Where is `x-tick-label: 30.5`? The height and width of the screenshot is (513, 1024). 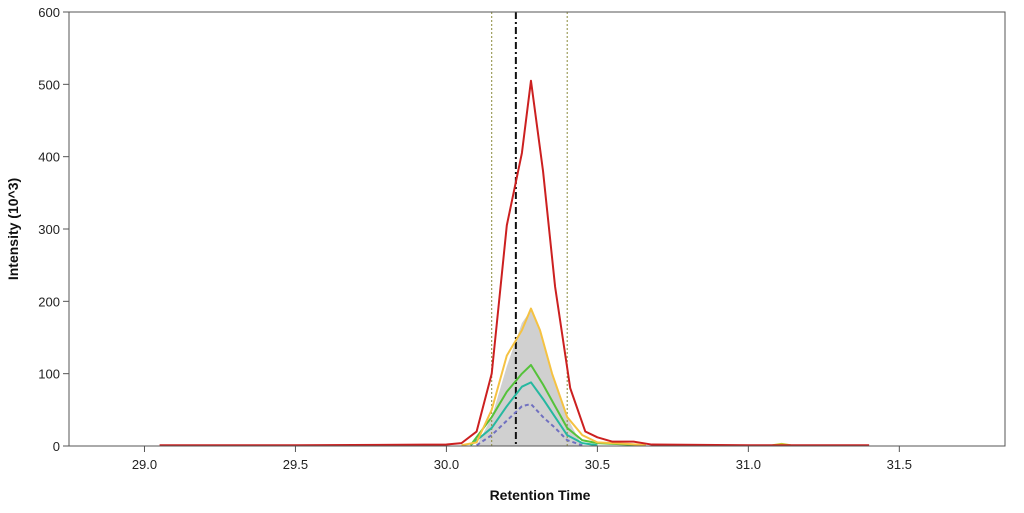 x-tick-label: 30.5 is located at coordinates (597, 464).